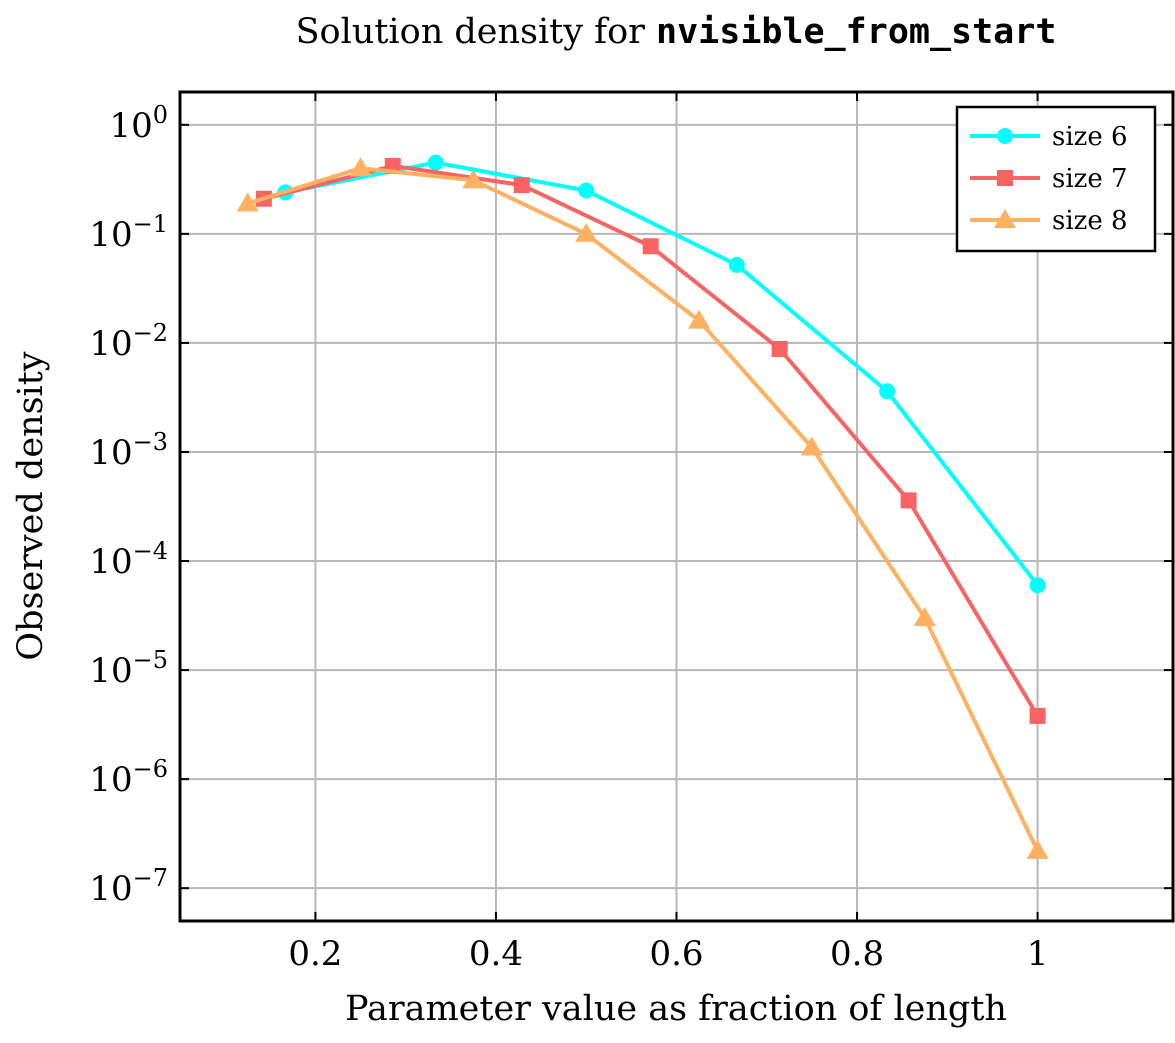 The width and height of the screenshot is (1175, 1043). I want to click on y-tick-label: 10⁻³, so click(128, 450).